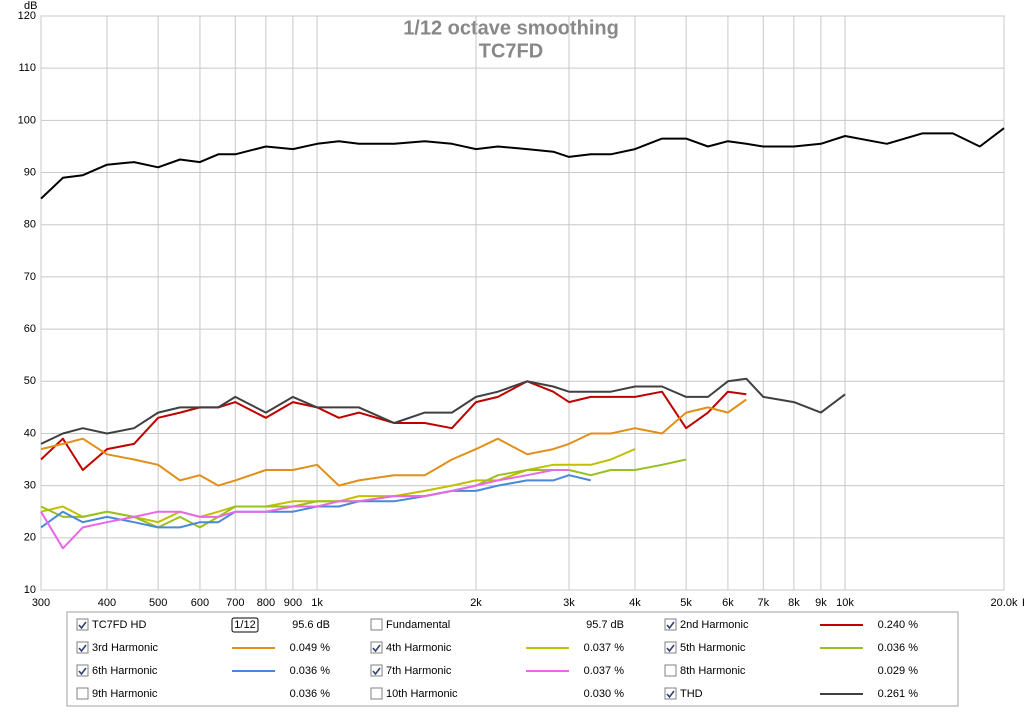 Image resolution: width=1024 pixels, height=713 pixels. I want to click on chart-subtitle: TC7FD, so click(511, 51).